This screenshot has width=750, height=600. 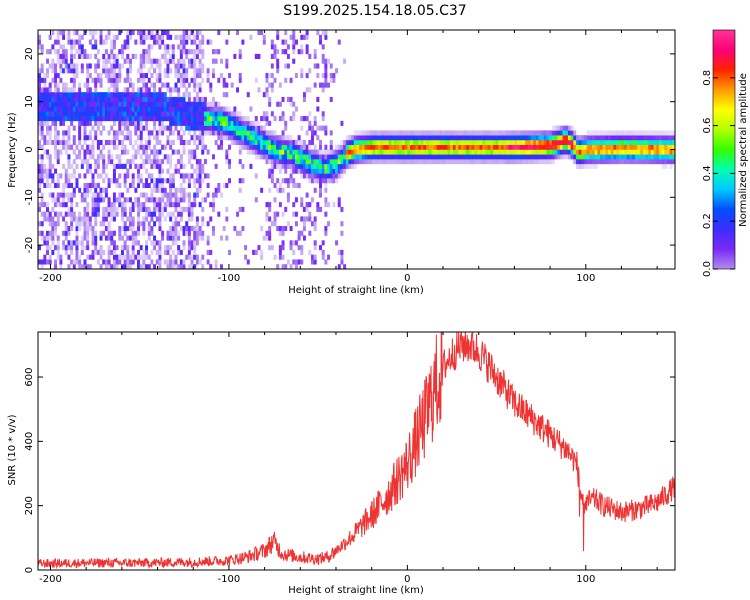 I want to click on spectrogram-y-tick-label: -20, so click(x=29, y=245).